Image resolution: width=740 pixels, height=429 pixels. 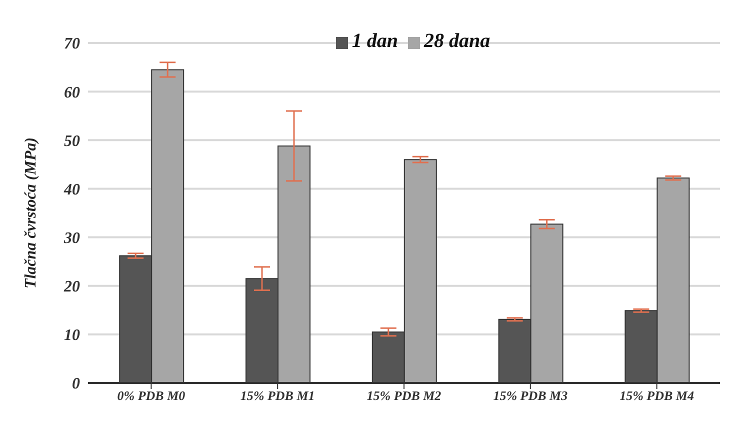 What do you see at coordinates (657, 396) in the screenshot?
I see `x-tick-label: 15% PDB M4` at bounding box center [657, 396].